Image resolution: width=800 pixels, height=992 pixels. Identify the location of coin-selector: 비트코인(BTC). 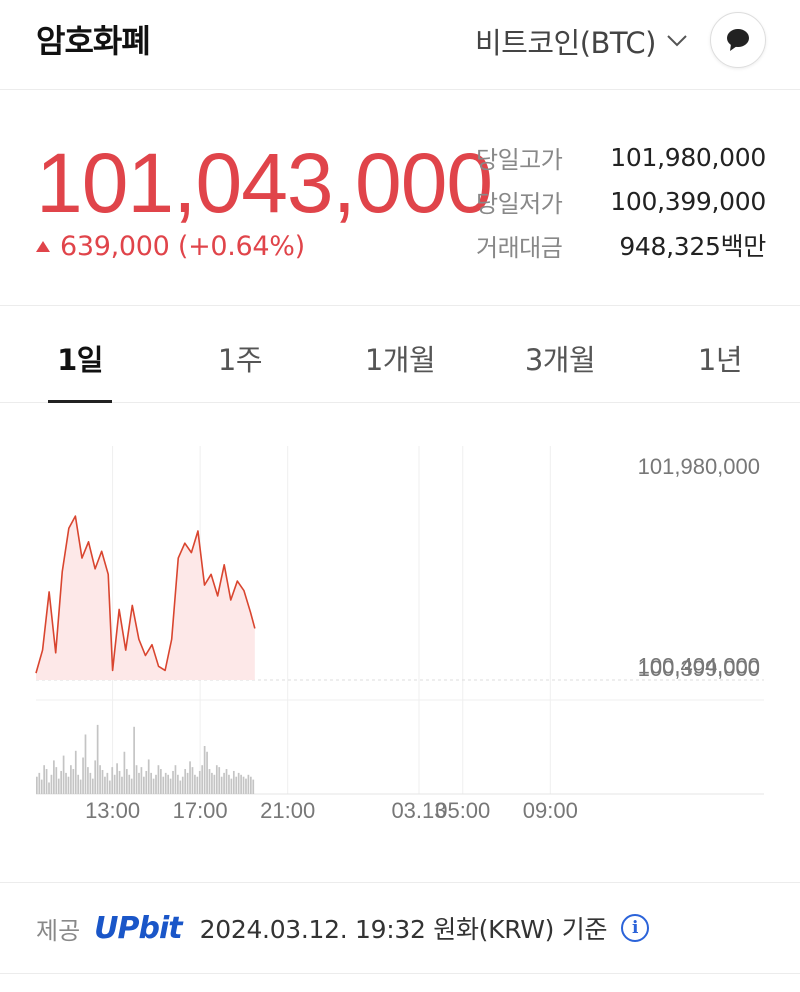
(581, 41).